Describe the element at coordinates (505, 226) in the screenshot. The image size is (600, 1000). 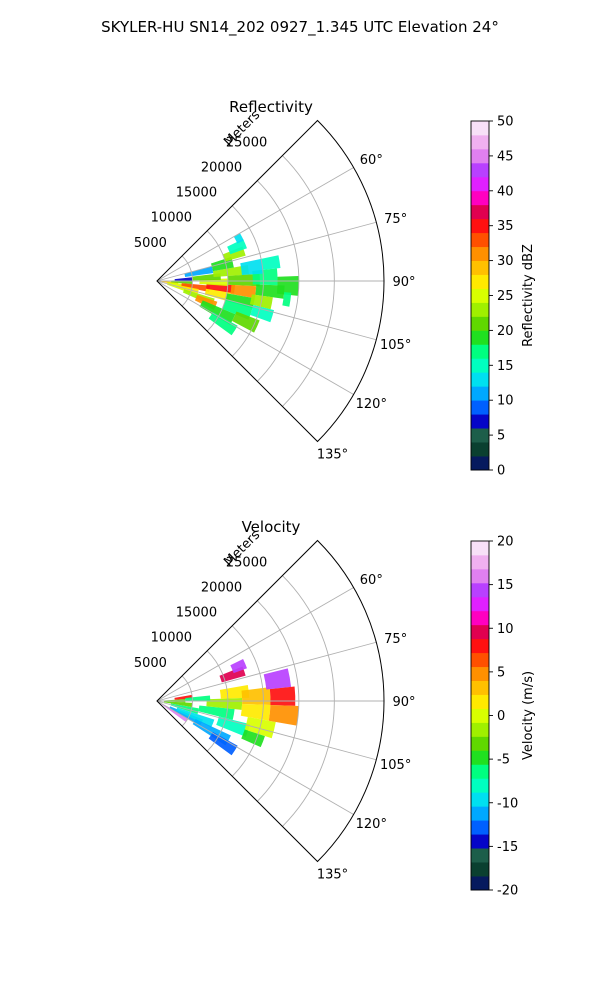
I see `refl-colorbar-tick-7: 35` at that location.